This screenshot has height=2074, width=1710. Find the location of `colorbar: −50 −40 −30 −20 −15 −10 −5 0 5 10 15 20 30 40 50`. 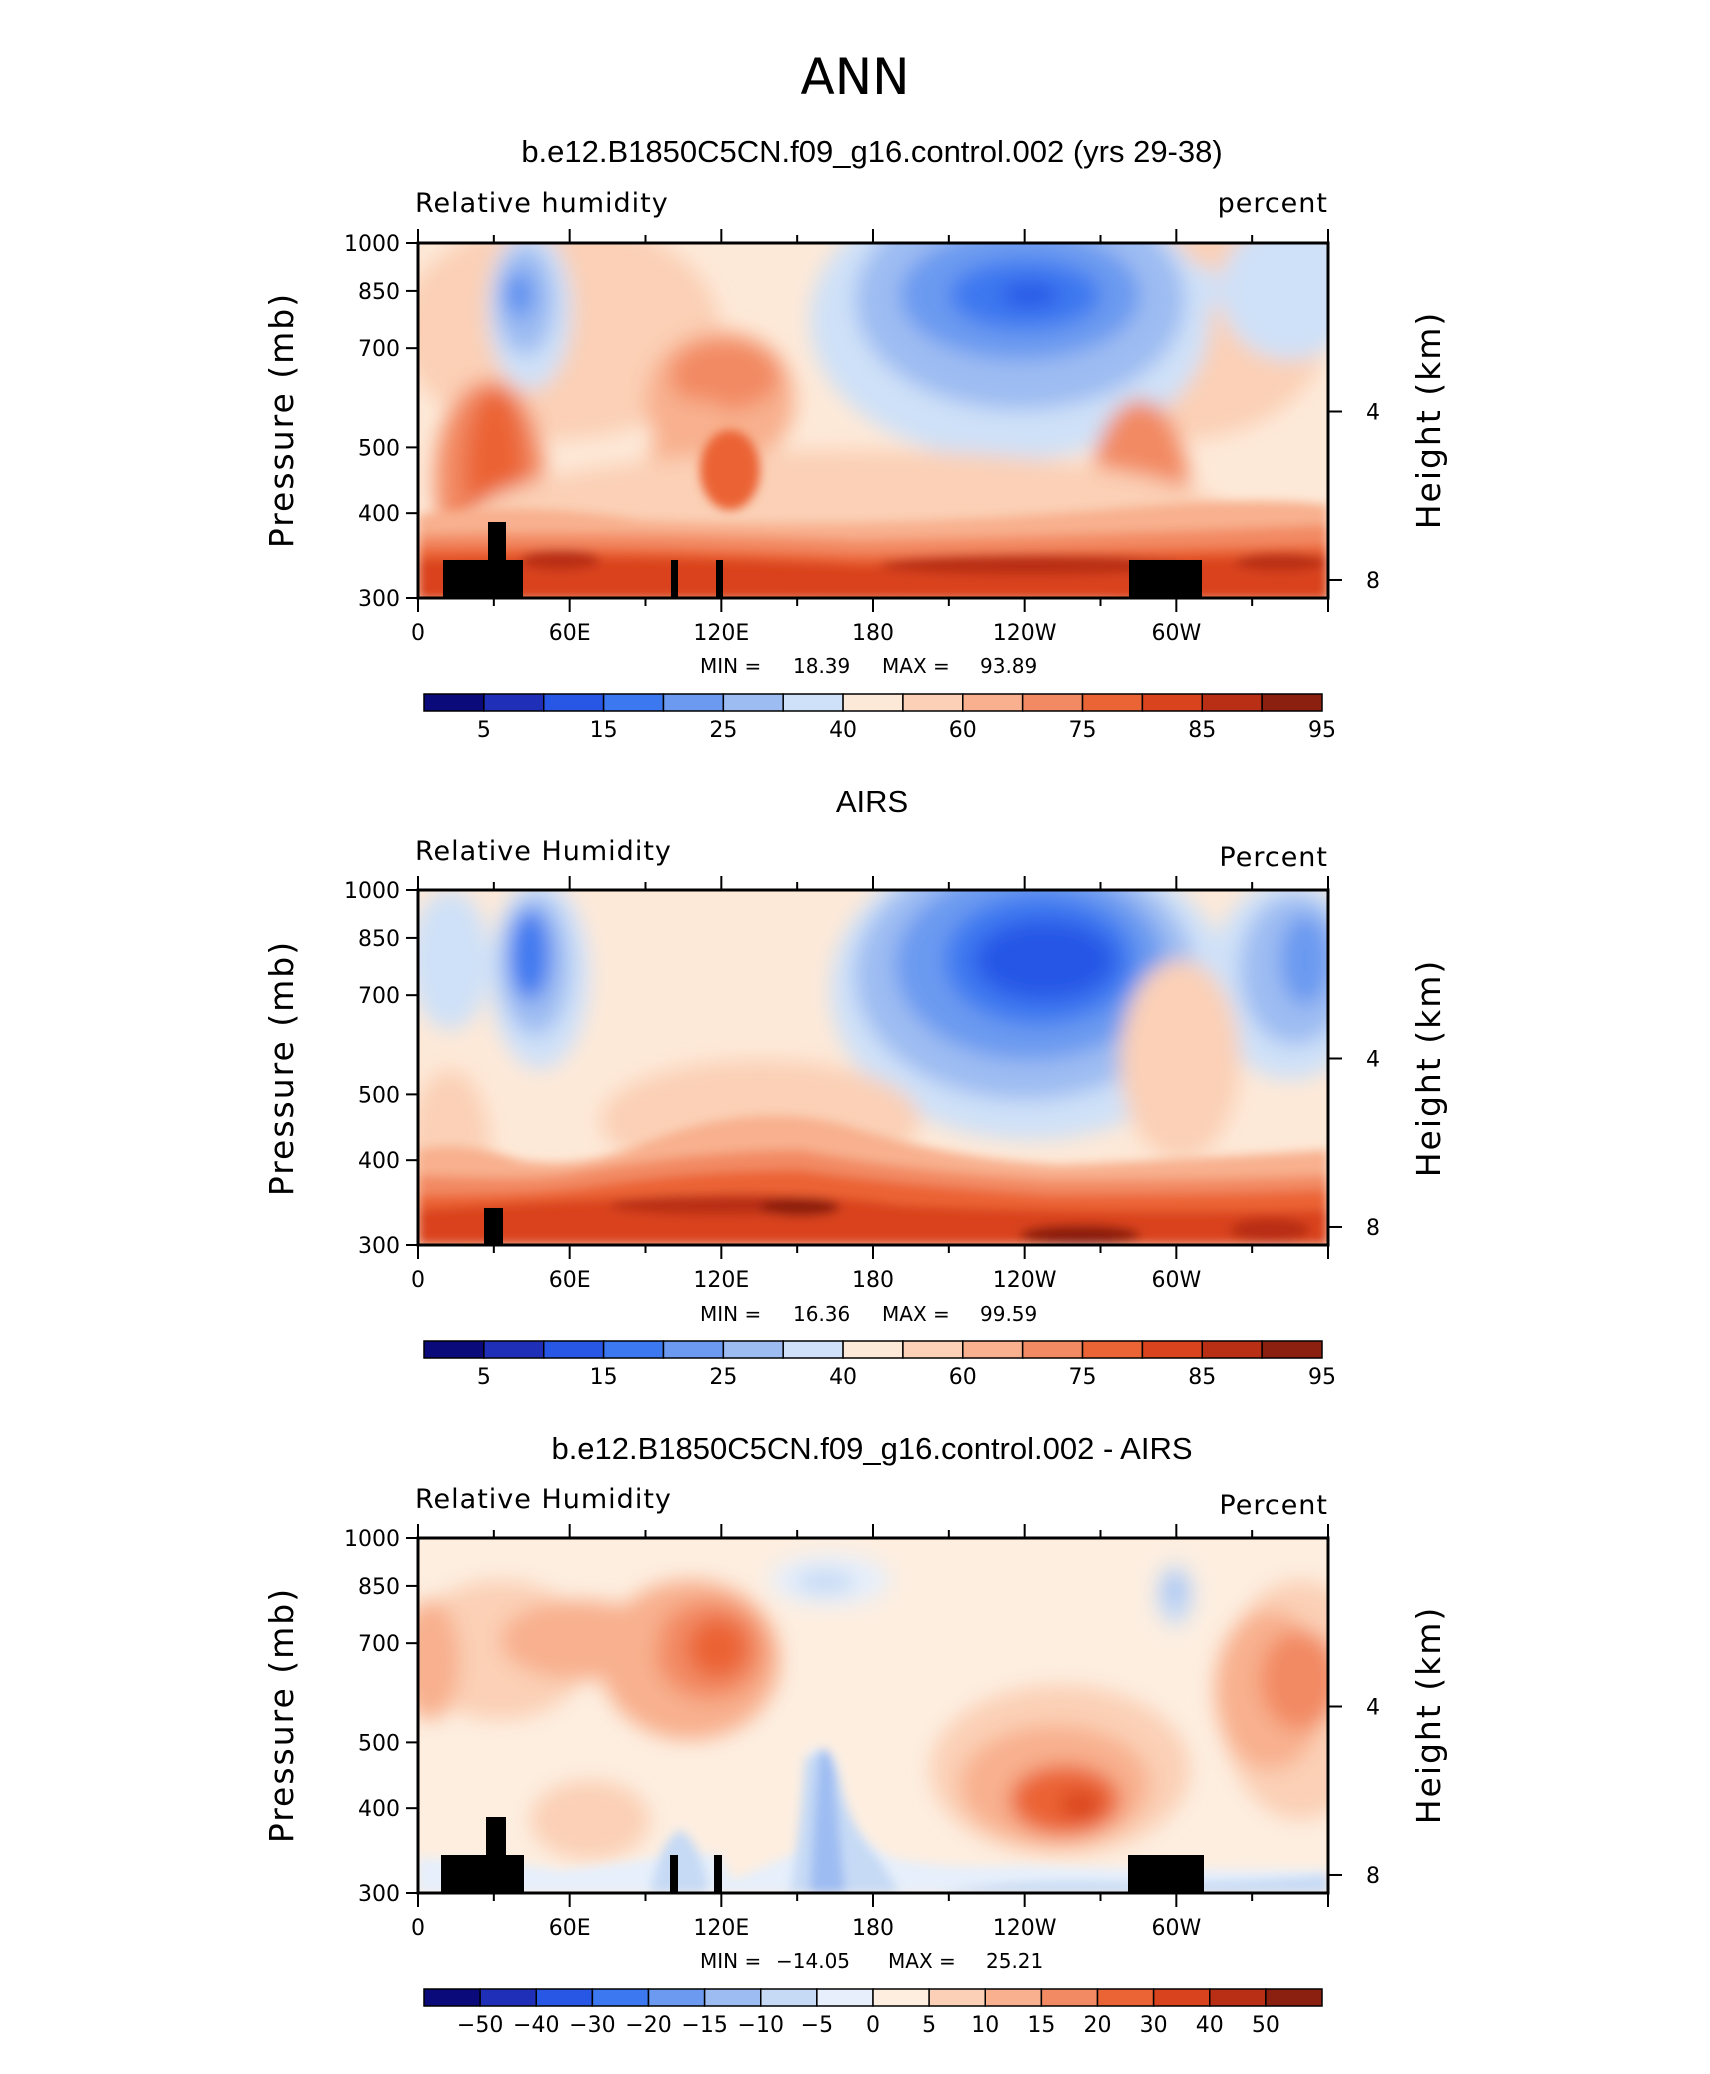

colorbar: −50 −40 −30 −20 −15 −10 −5 0 5 10 15 20 30 40 50 is located at coordinates (873, 2013).